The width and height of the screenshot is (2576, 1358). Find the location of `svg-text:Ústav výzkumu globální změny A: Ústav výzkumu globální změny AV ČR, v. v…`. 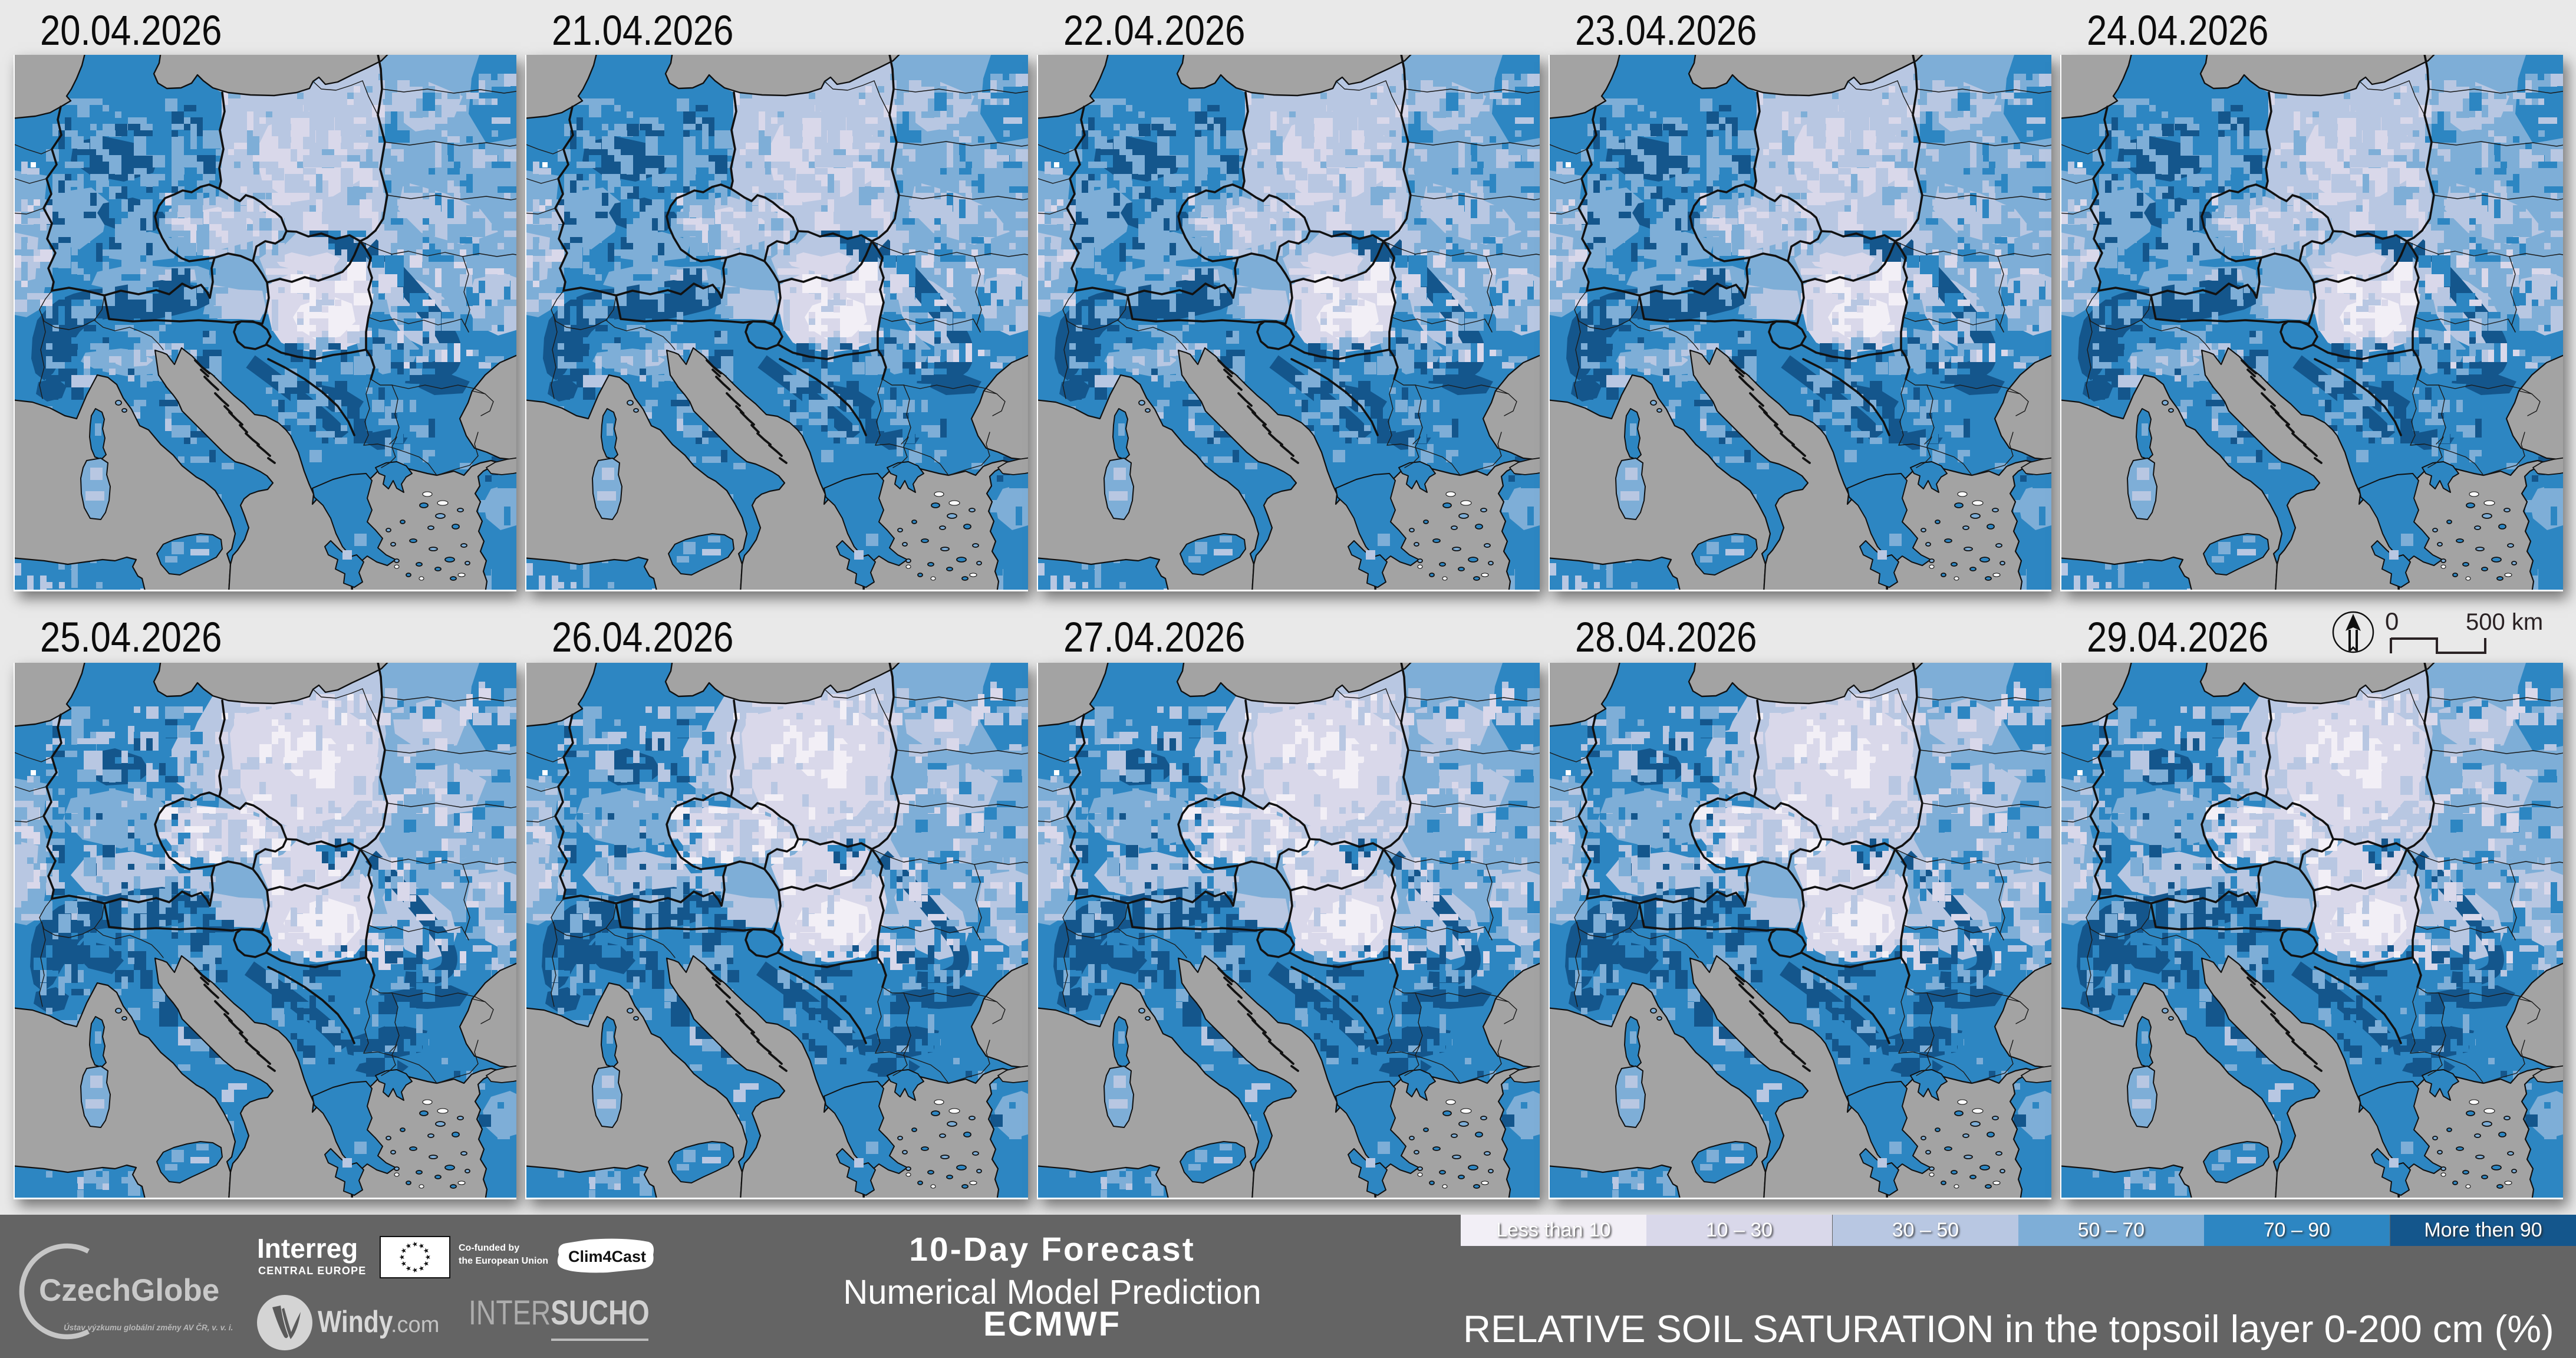

svg-text:Ústav výzkumu globální změny A: Ústav výzkumu globální změny AV ČR, v. v… is located at coordinates (148, 1327).